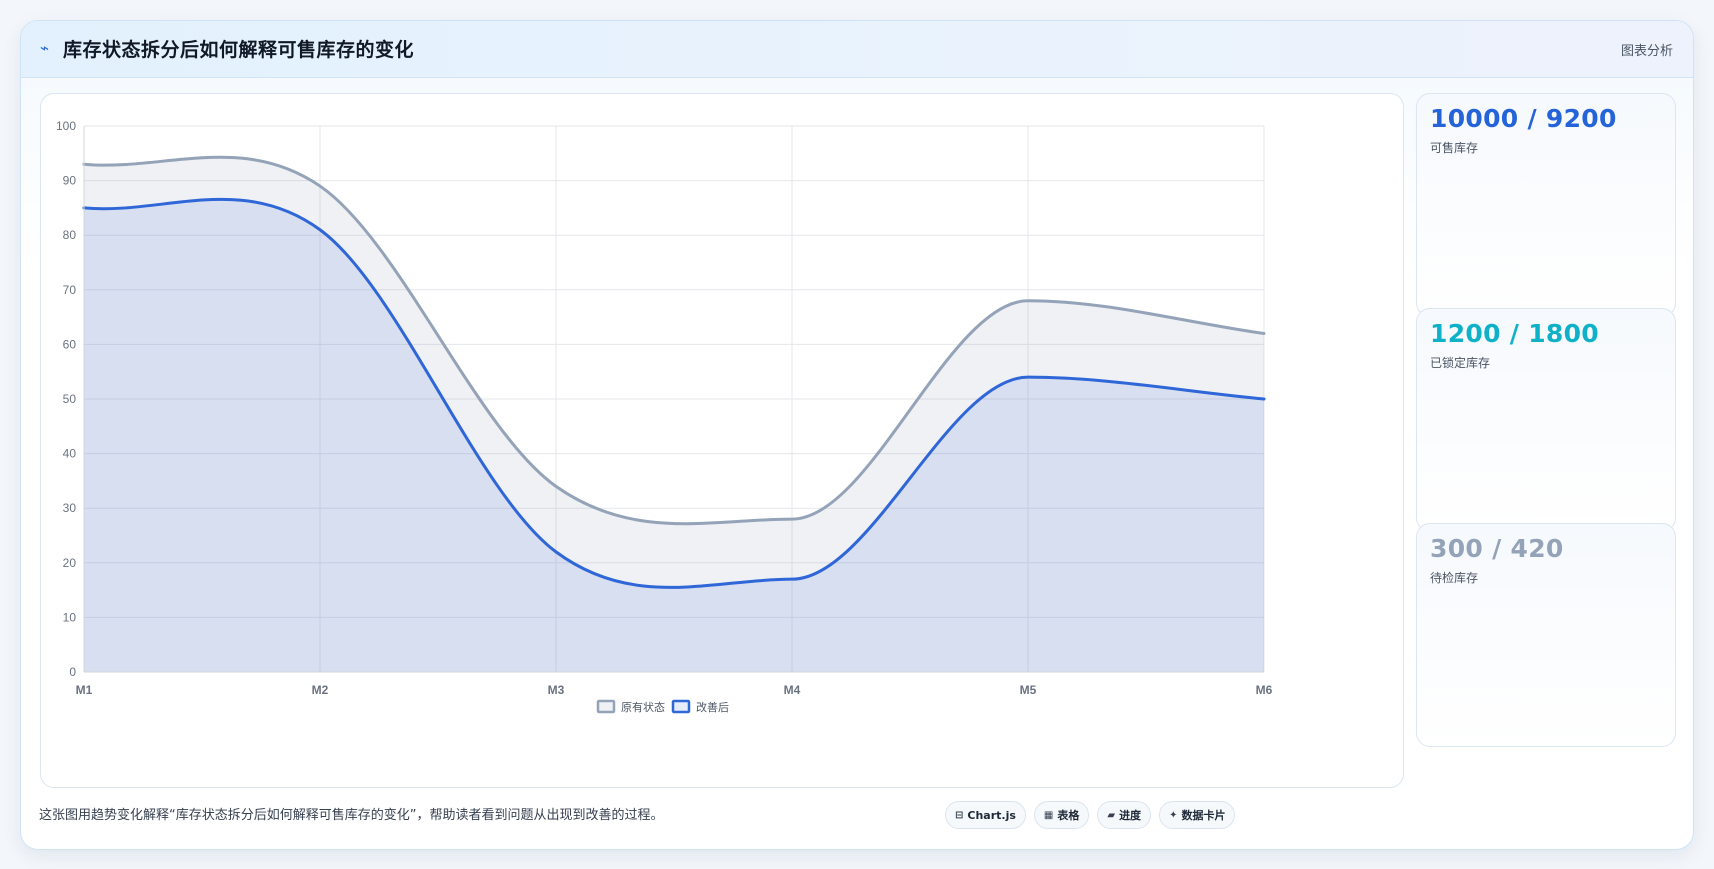 The width and height of the screenshot is (1714, 869). I want to click on card-header: ⌁ 库存状态拆分后如何解释可售库存的变化 图表分析, so click(857, 49).